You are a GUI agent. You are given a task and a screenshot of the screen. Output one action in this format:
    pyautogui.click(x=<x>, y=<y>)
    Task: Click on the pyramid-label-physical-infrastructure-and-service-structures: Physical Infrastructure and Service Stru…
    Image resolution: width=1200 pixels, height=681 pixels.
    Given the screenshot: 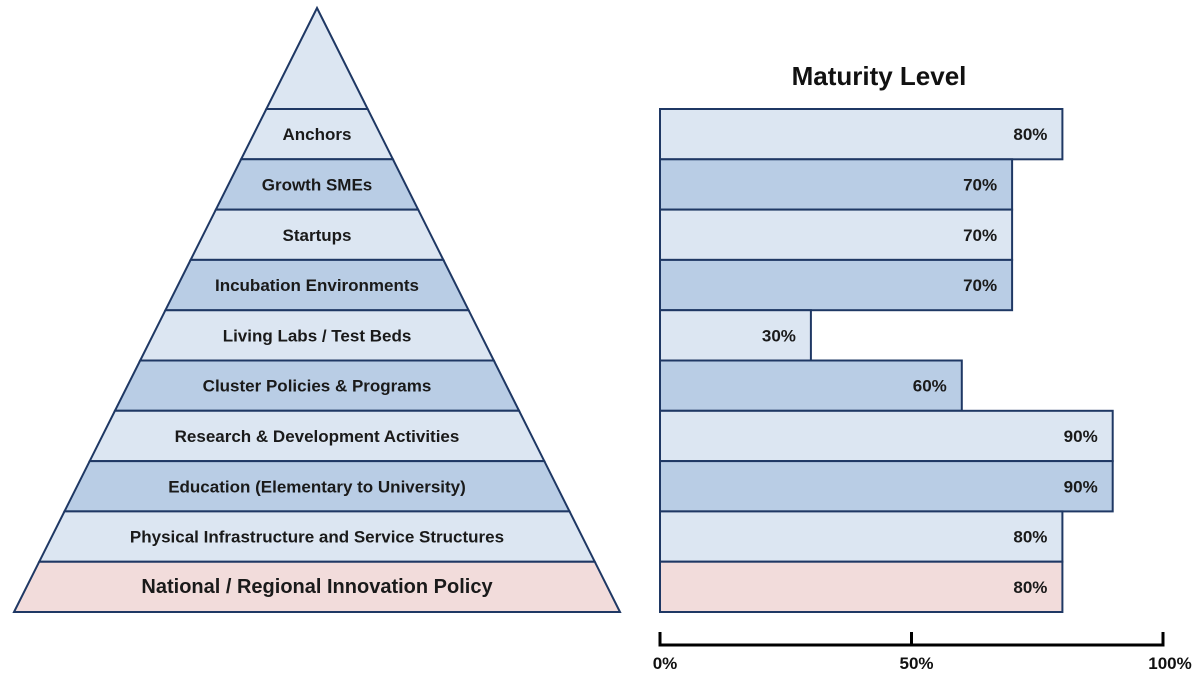 What is the action you would take?
    pyautogui.click(x=317, y=537)
    